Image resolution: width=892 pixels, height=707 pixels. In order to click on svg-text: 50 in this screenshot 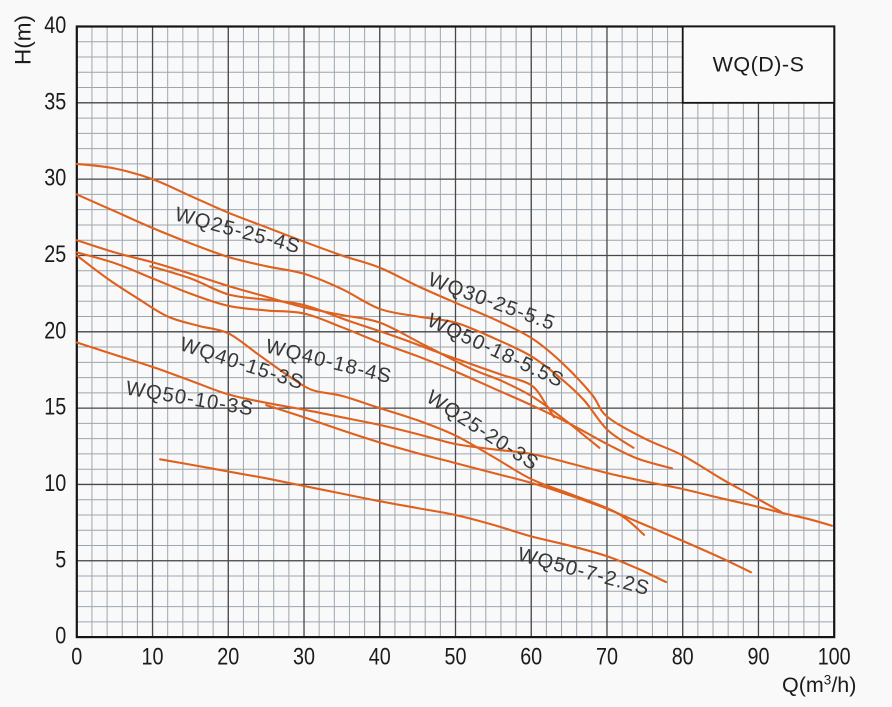, I will do `click(456, 656)`.